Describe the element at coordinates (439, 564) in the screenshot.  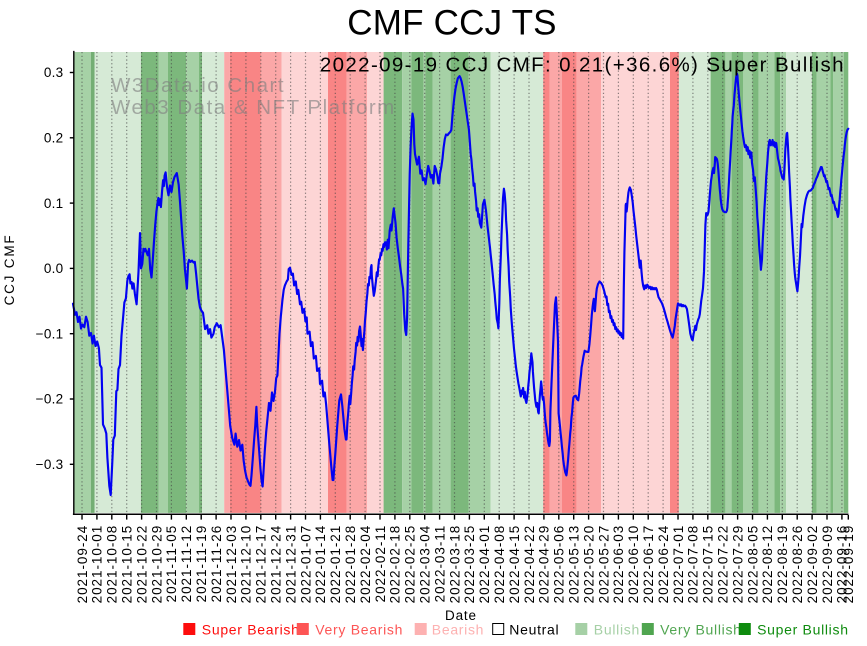
I see `svg-text: 2022-03-11` at that location.